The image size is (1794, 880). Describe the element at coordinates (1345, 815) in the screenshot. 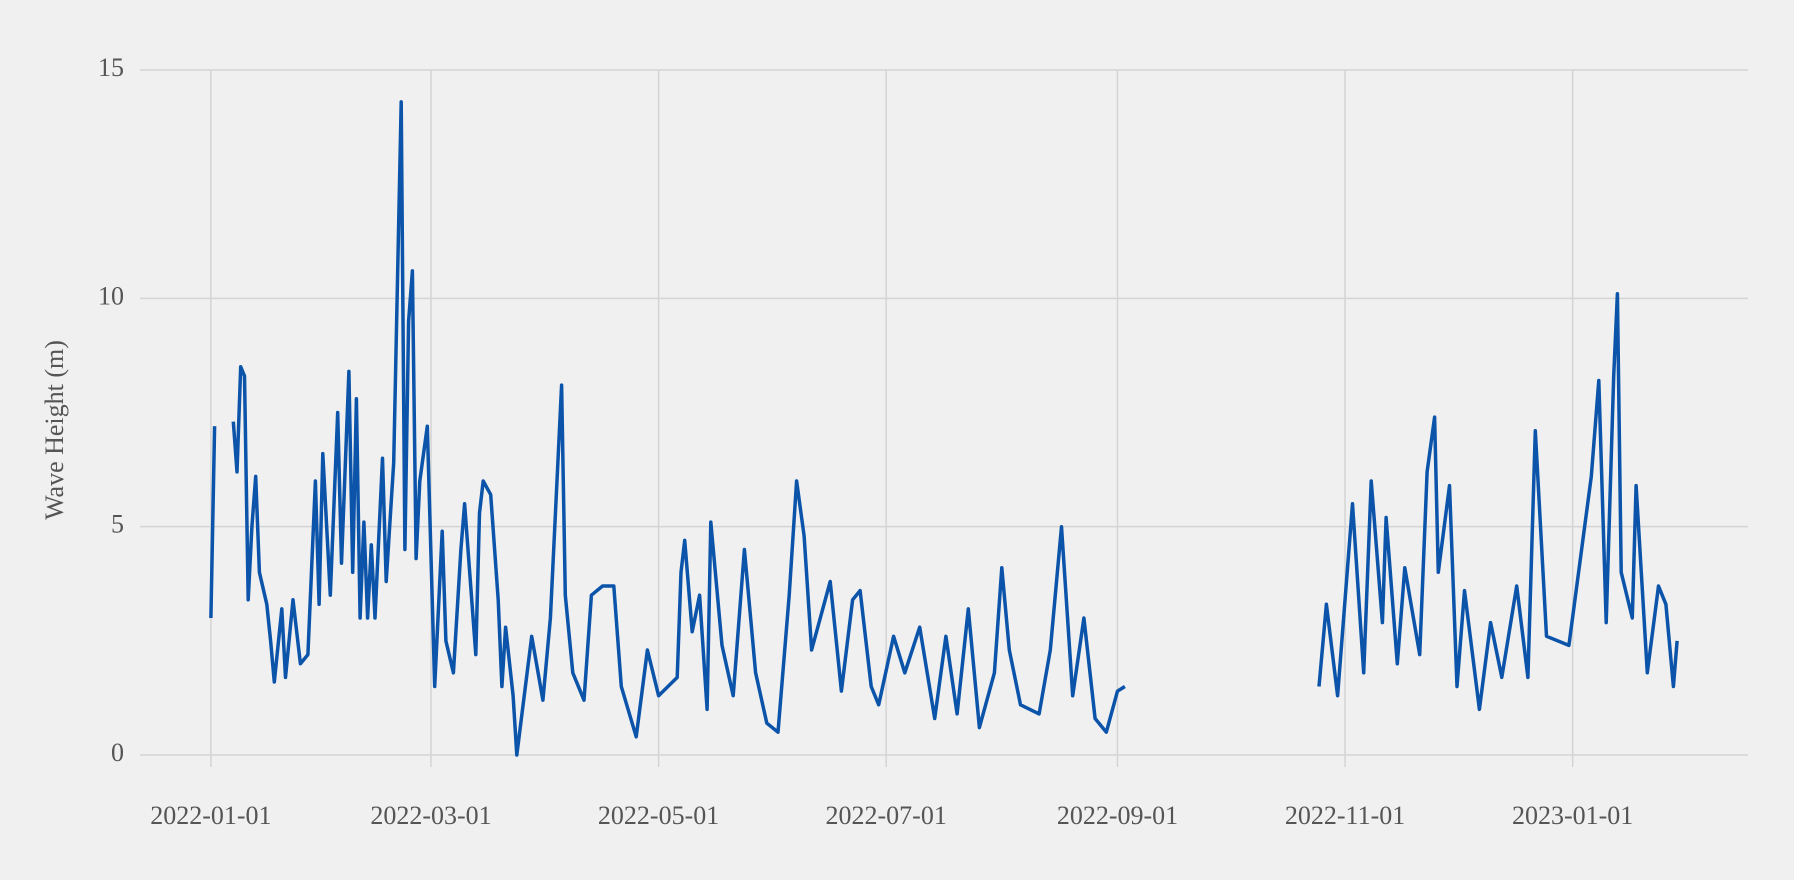

I see `x-tick-label: 2022-11-01` at that location.